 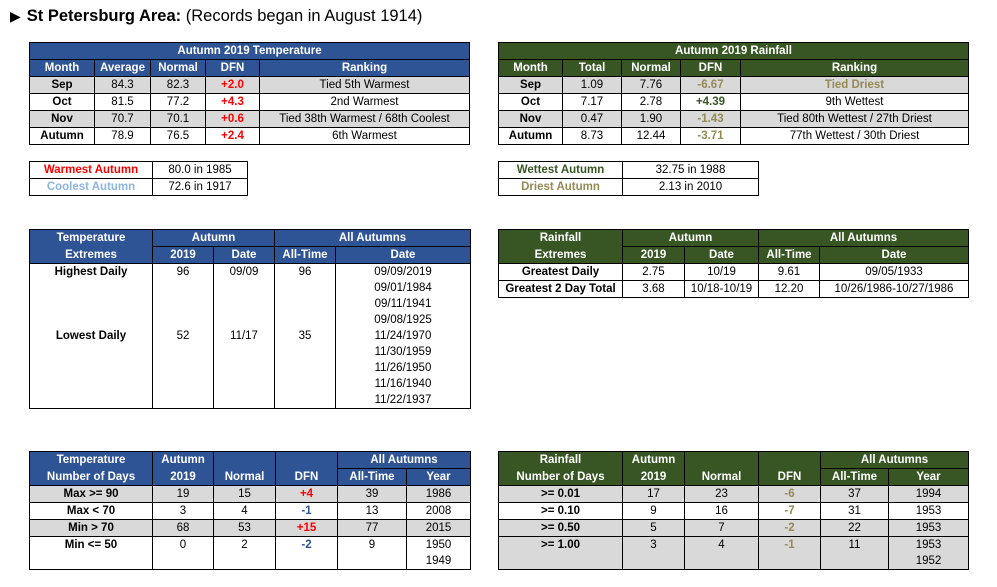 What do you see at coordinates (178, 119) in the screenshot?
I see `normal-cell: 70.1` at bounding box center [178, 119].